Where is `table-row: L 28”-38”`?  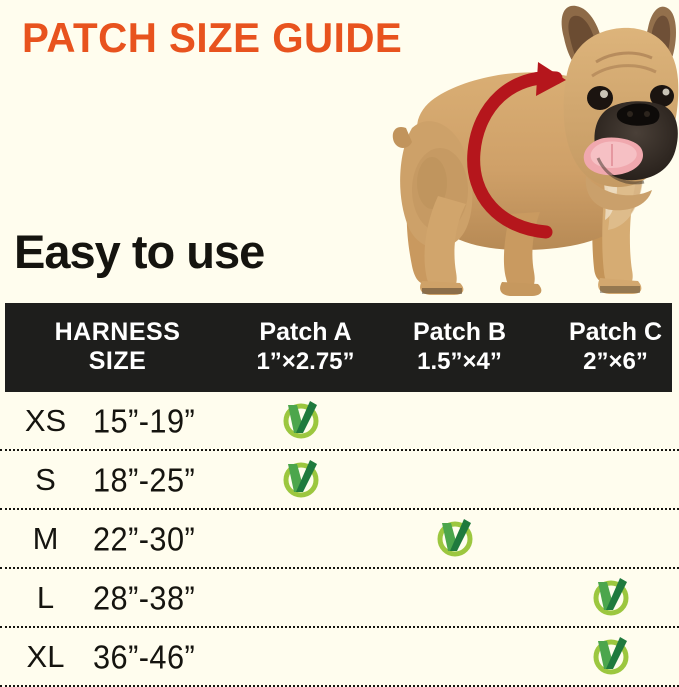
table-row: L 28”-38” is located at coordinates (339, 598).